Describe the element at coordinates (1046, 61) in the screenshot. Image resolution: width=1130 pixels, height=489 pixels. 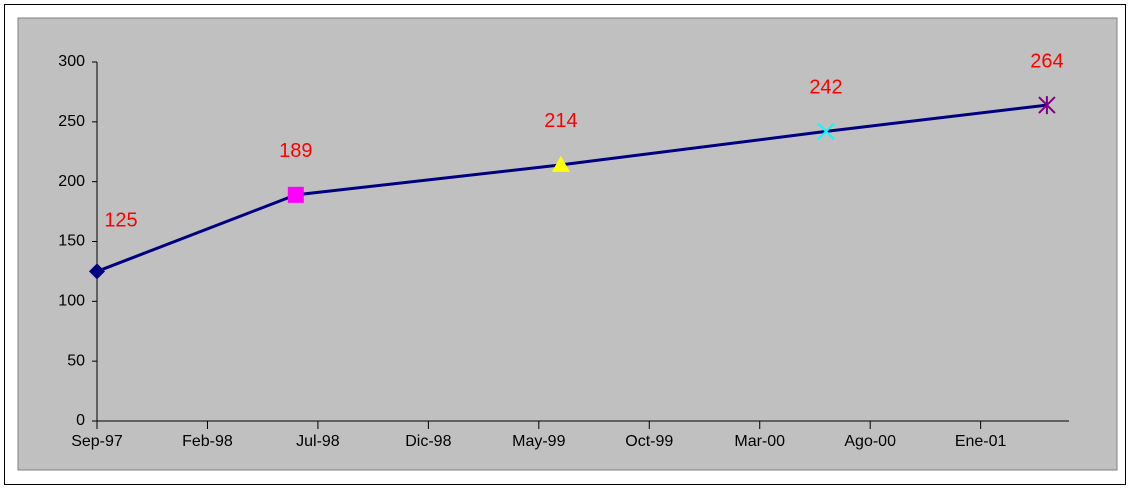
I see `data-label: 264` at that location.